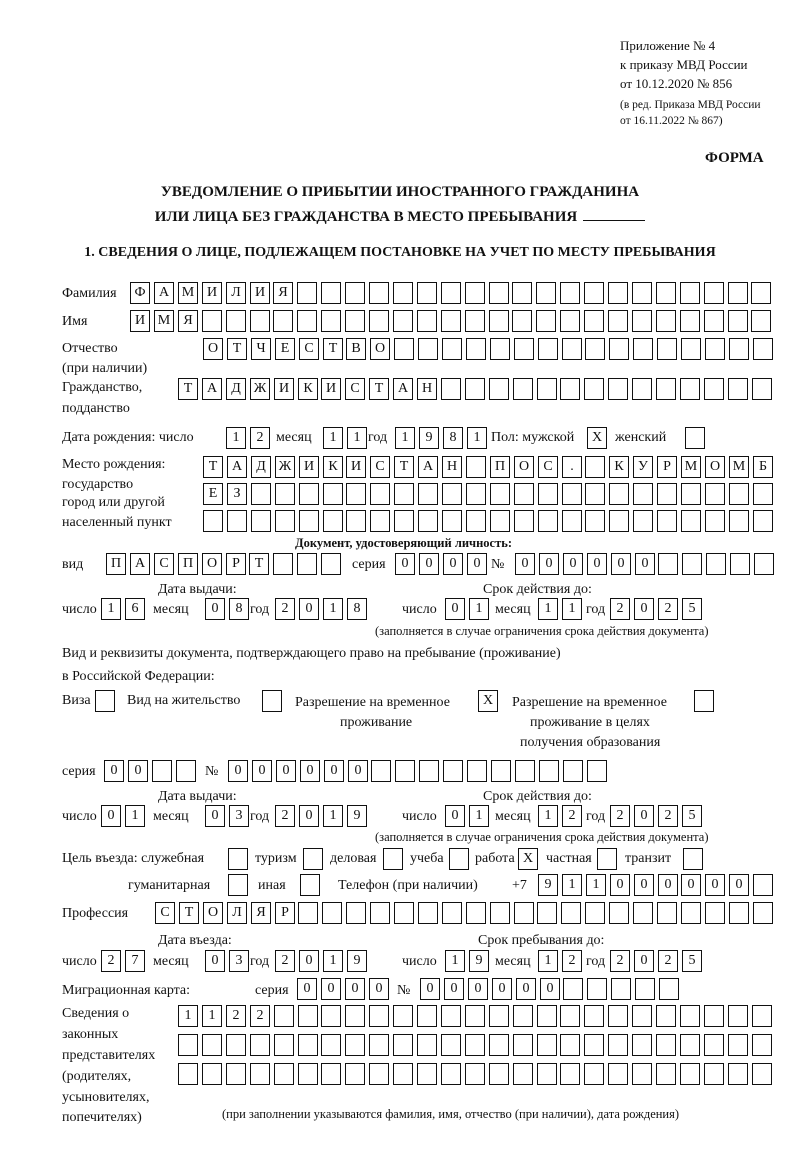 This screenshot has width=800, height=1163. Describe the element at coordinates (212, 564) in the screenshot. I see `char-cell: О` at that location.